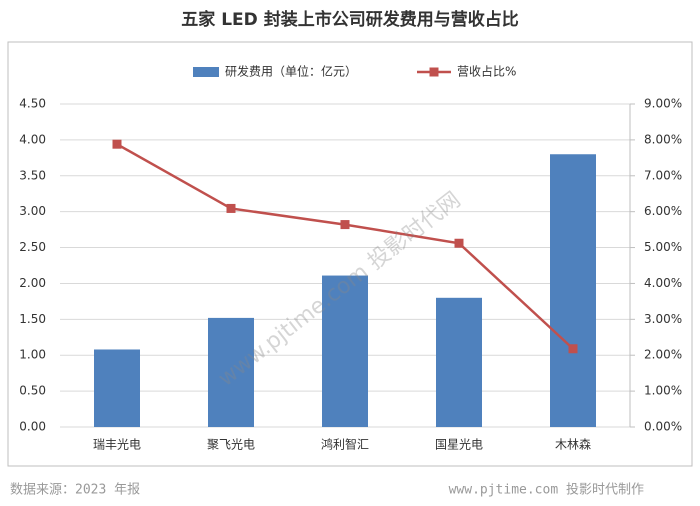 The image size is (700, 506). I want to click on y-tick-label: 2.50, so click(32, 247).